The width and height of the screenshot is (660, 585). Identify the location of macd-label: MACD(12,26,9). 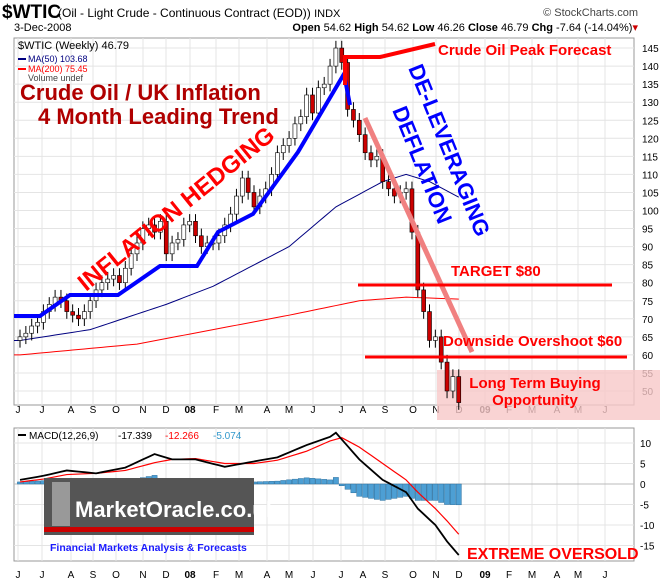
(63, 436).